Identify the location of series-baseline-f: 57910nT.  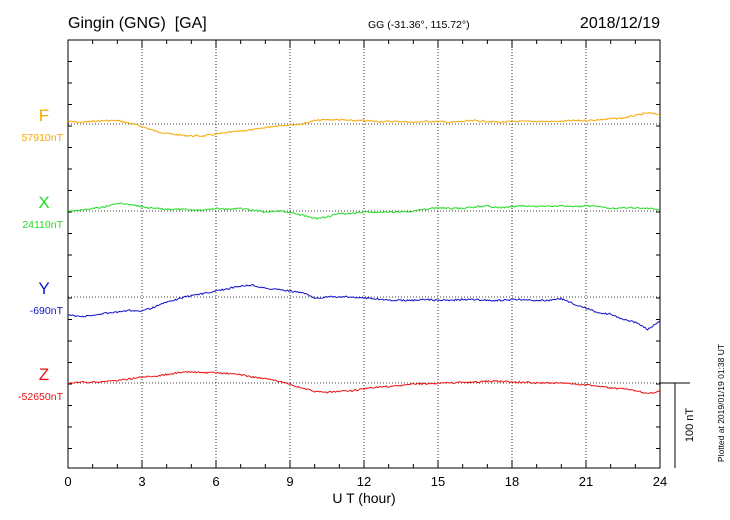
(43, 138).